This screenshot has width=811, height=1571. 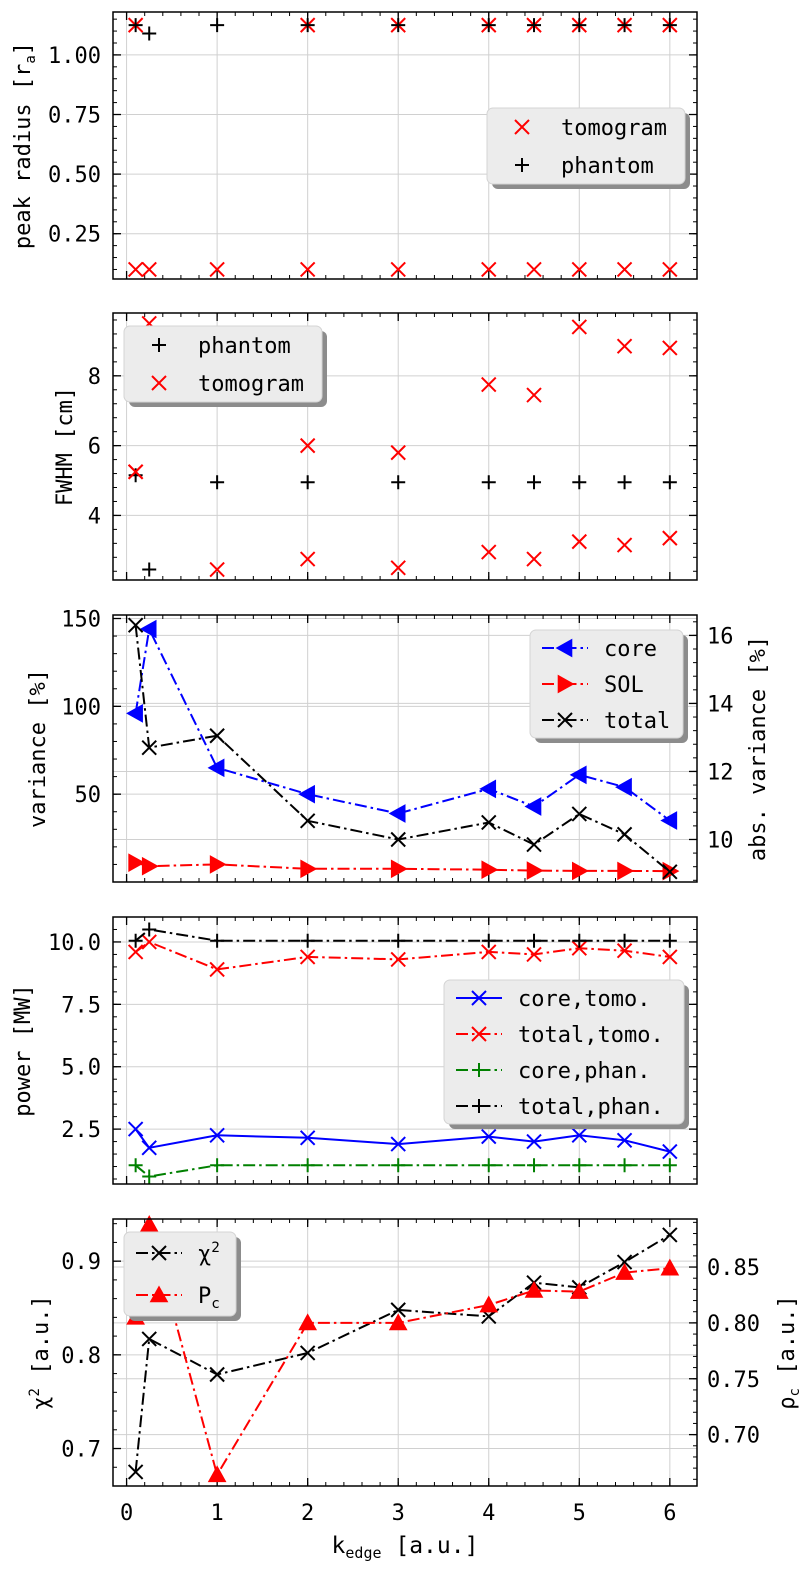 I want to click on y-tick-label: 0.75, so click(x=74, y=116).